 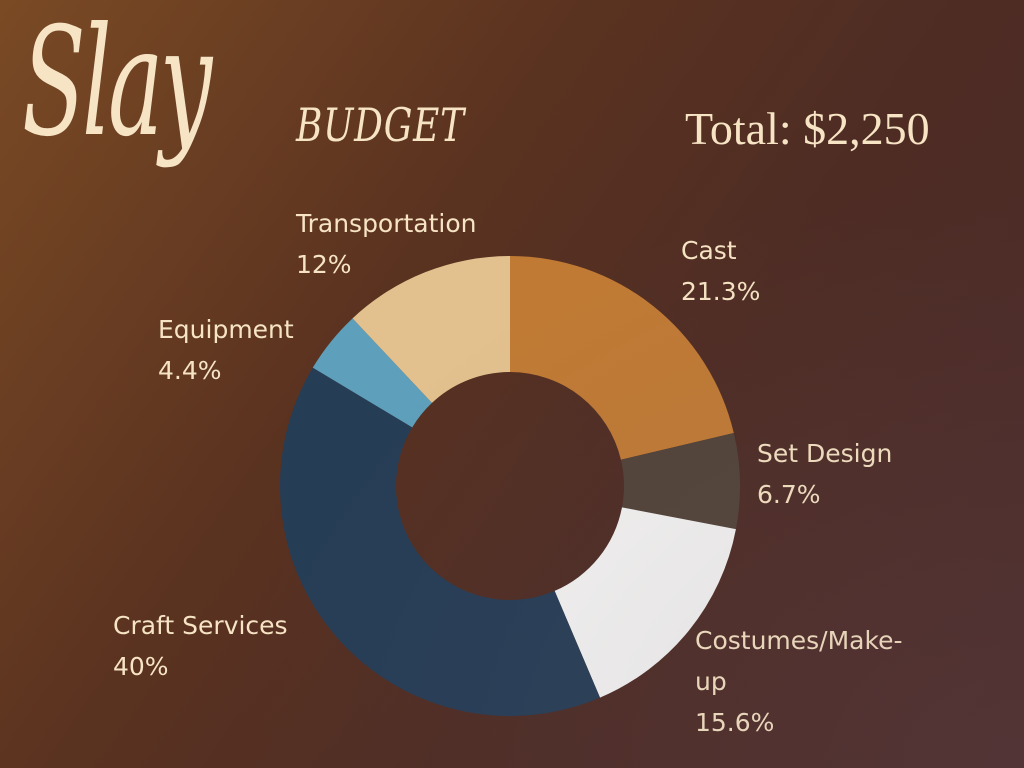 I want to click on label-set-design: Set Design 6.7%, so click(x=824, y=474).